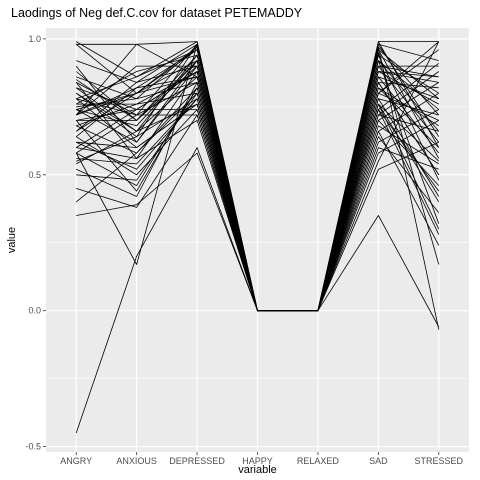 The image size is (480, 480). Describe the element at coordinates (76, 461) in the screenshot. I see `x-tick-label: ANGRY` at that location.